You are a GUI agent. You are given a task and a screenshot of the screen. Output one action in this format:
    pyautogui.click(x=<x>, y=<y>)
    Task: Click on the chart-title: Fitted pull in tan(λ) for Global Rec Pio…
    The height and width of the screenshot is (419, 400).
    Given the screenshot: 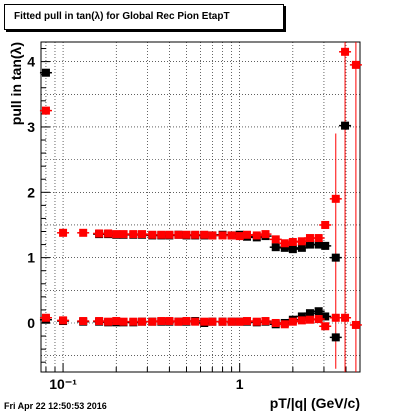 What is the action you would take?
    pyautogui.click(x=122, y=16)
    